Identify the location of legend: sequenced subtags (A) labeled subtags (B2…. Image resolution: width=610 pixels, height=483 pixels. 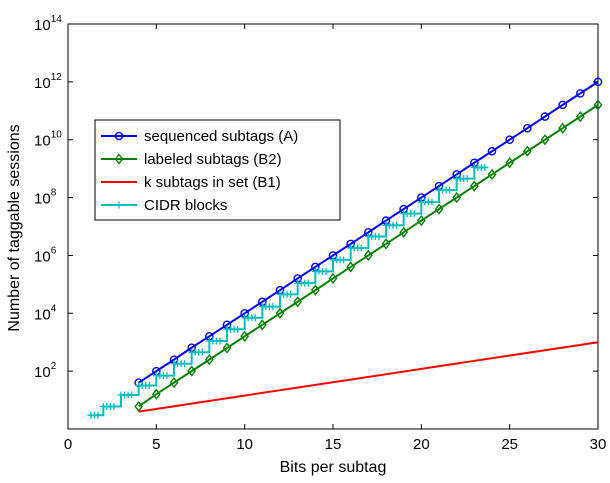
(217, 170).